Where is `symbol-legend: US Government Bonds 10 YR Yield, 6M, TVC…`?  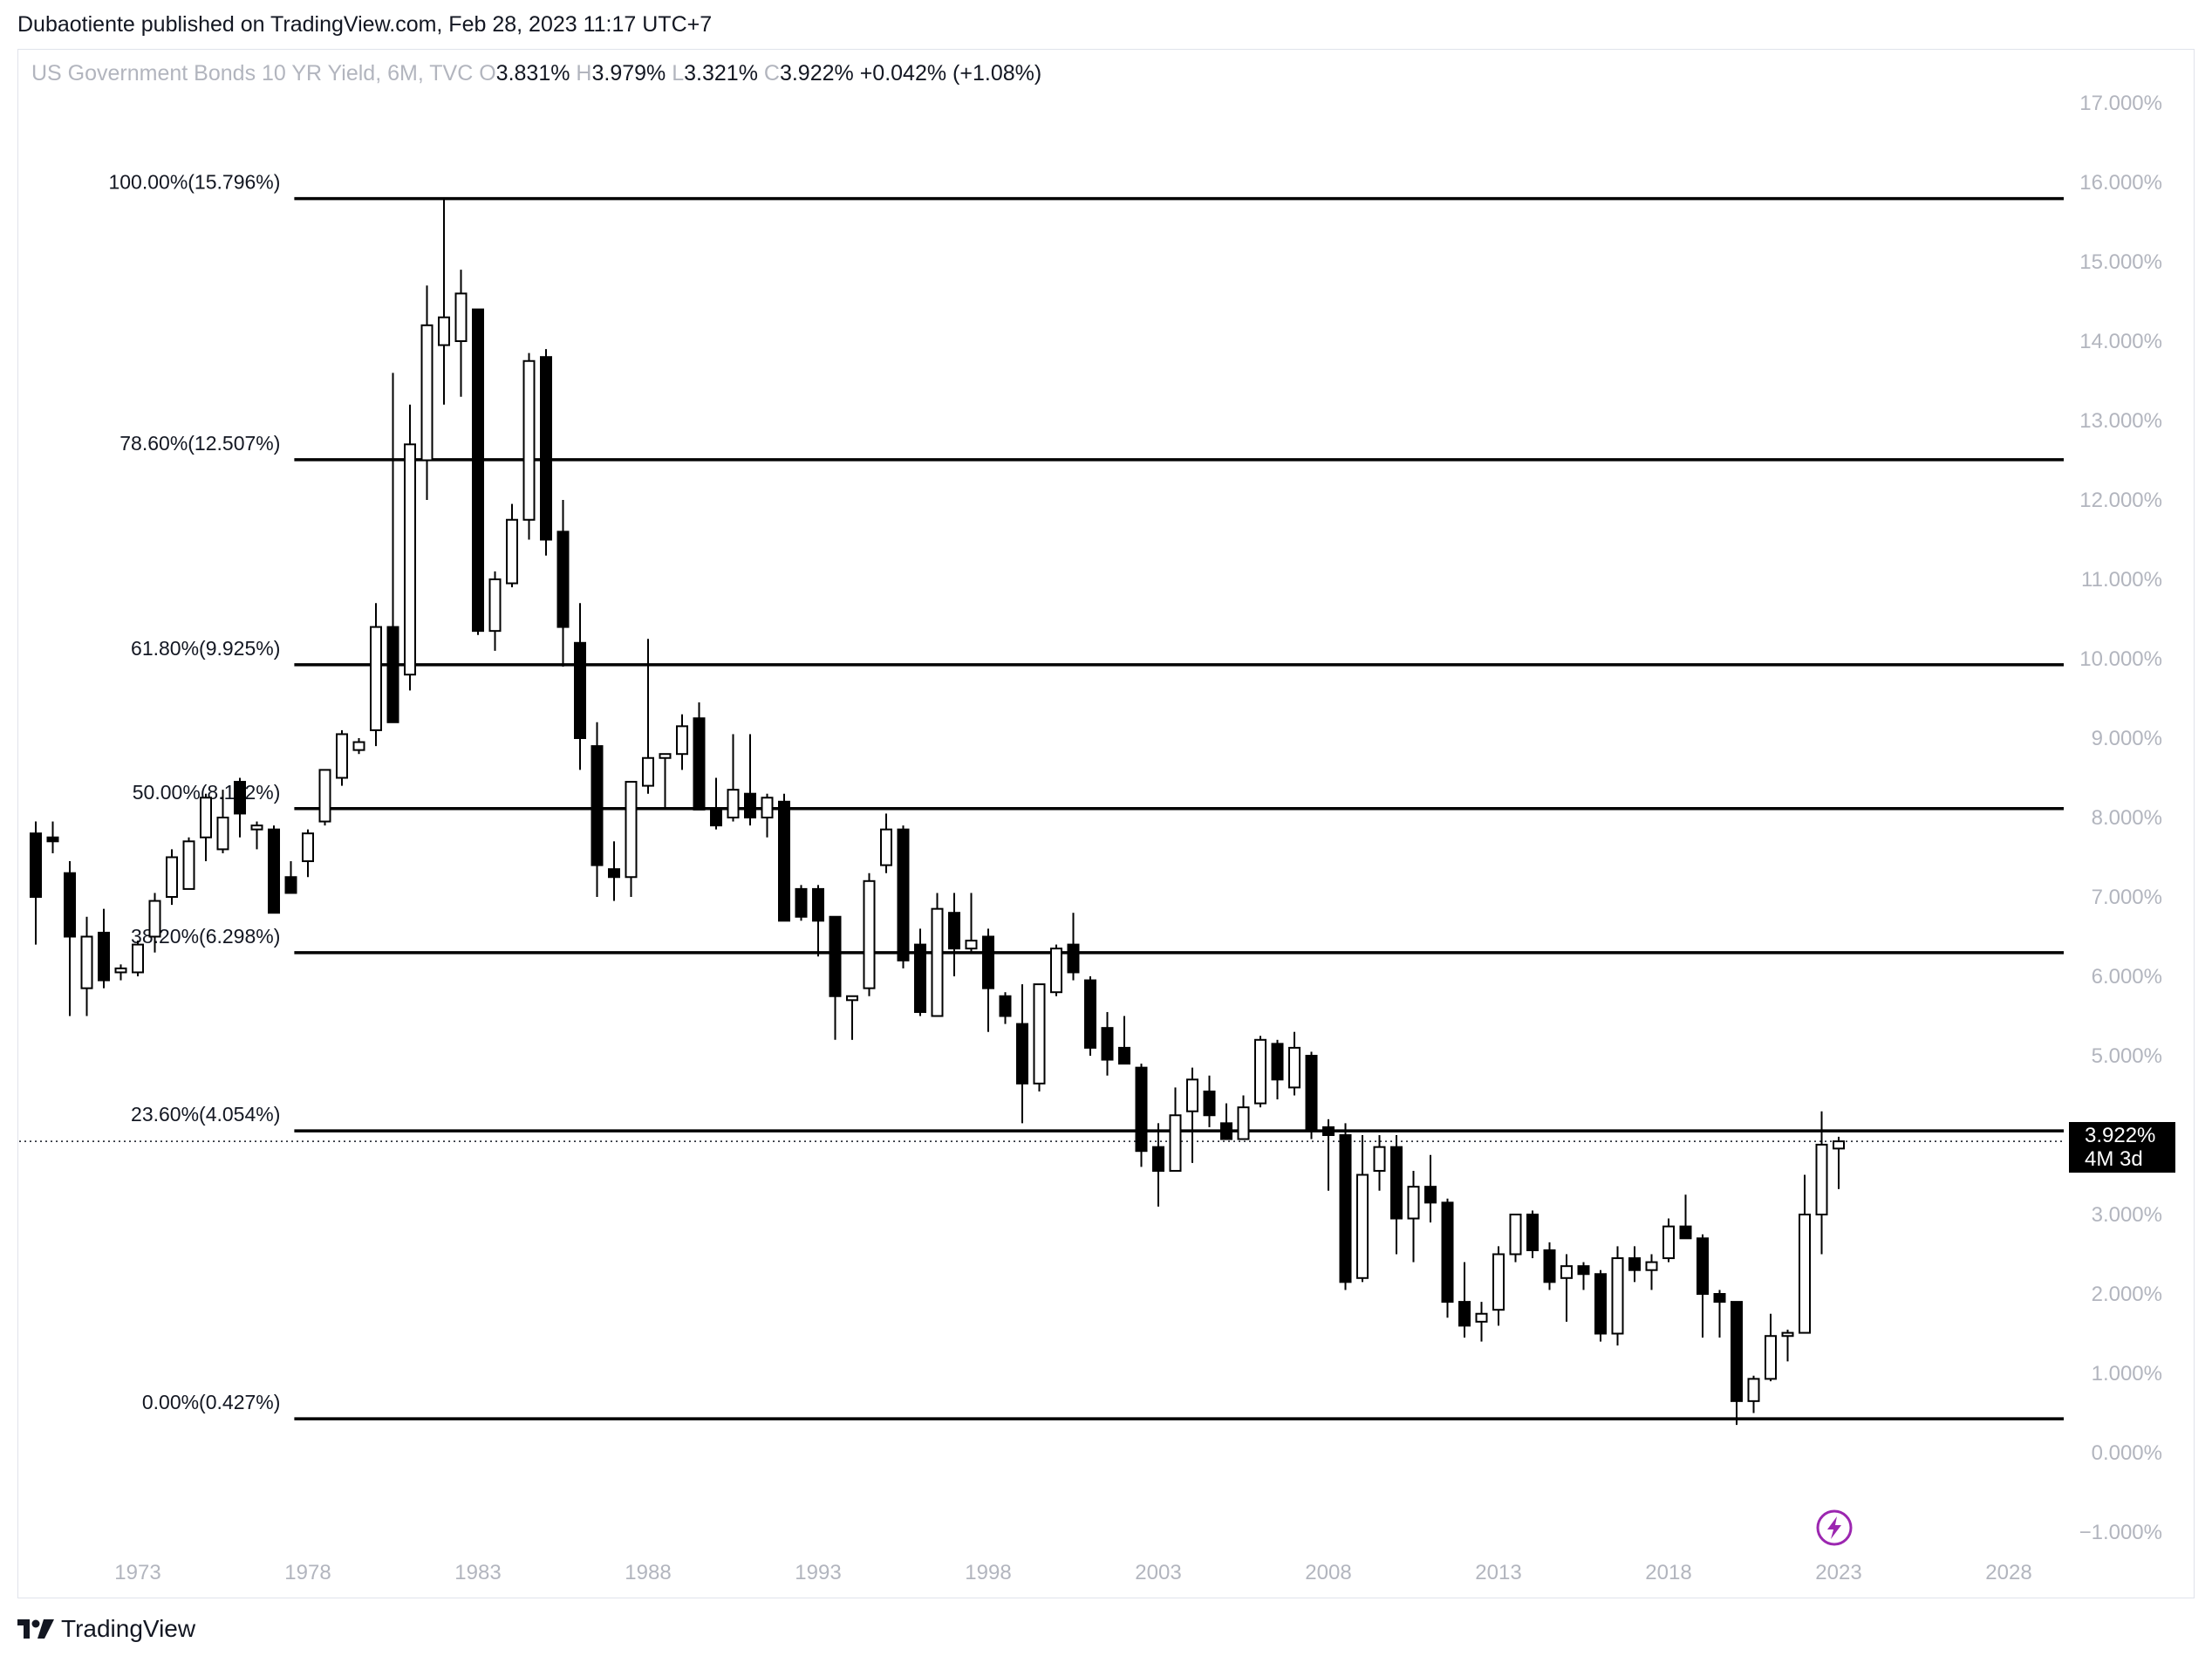 symbol-legend: US Government Bonds 10 YR Yield, 6M, TVC… is located at coordinates (536, 73).